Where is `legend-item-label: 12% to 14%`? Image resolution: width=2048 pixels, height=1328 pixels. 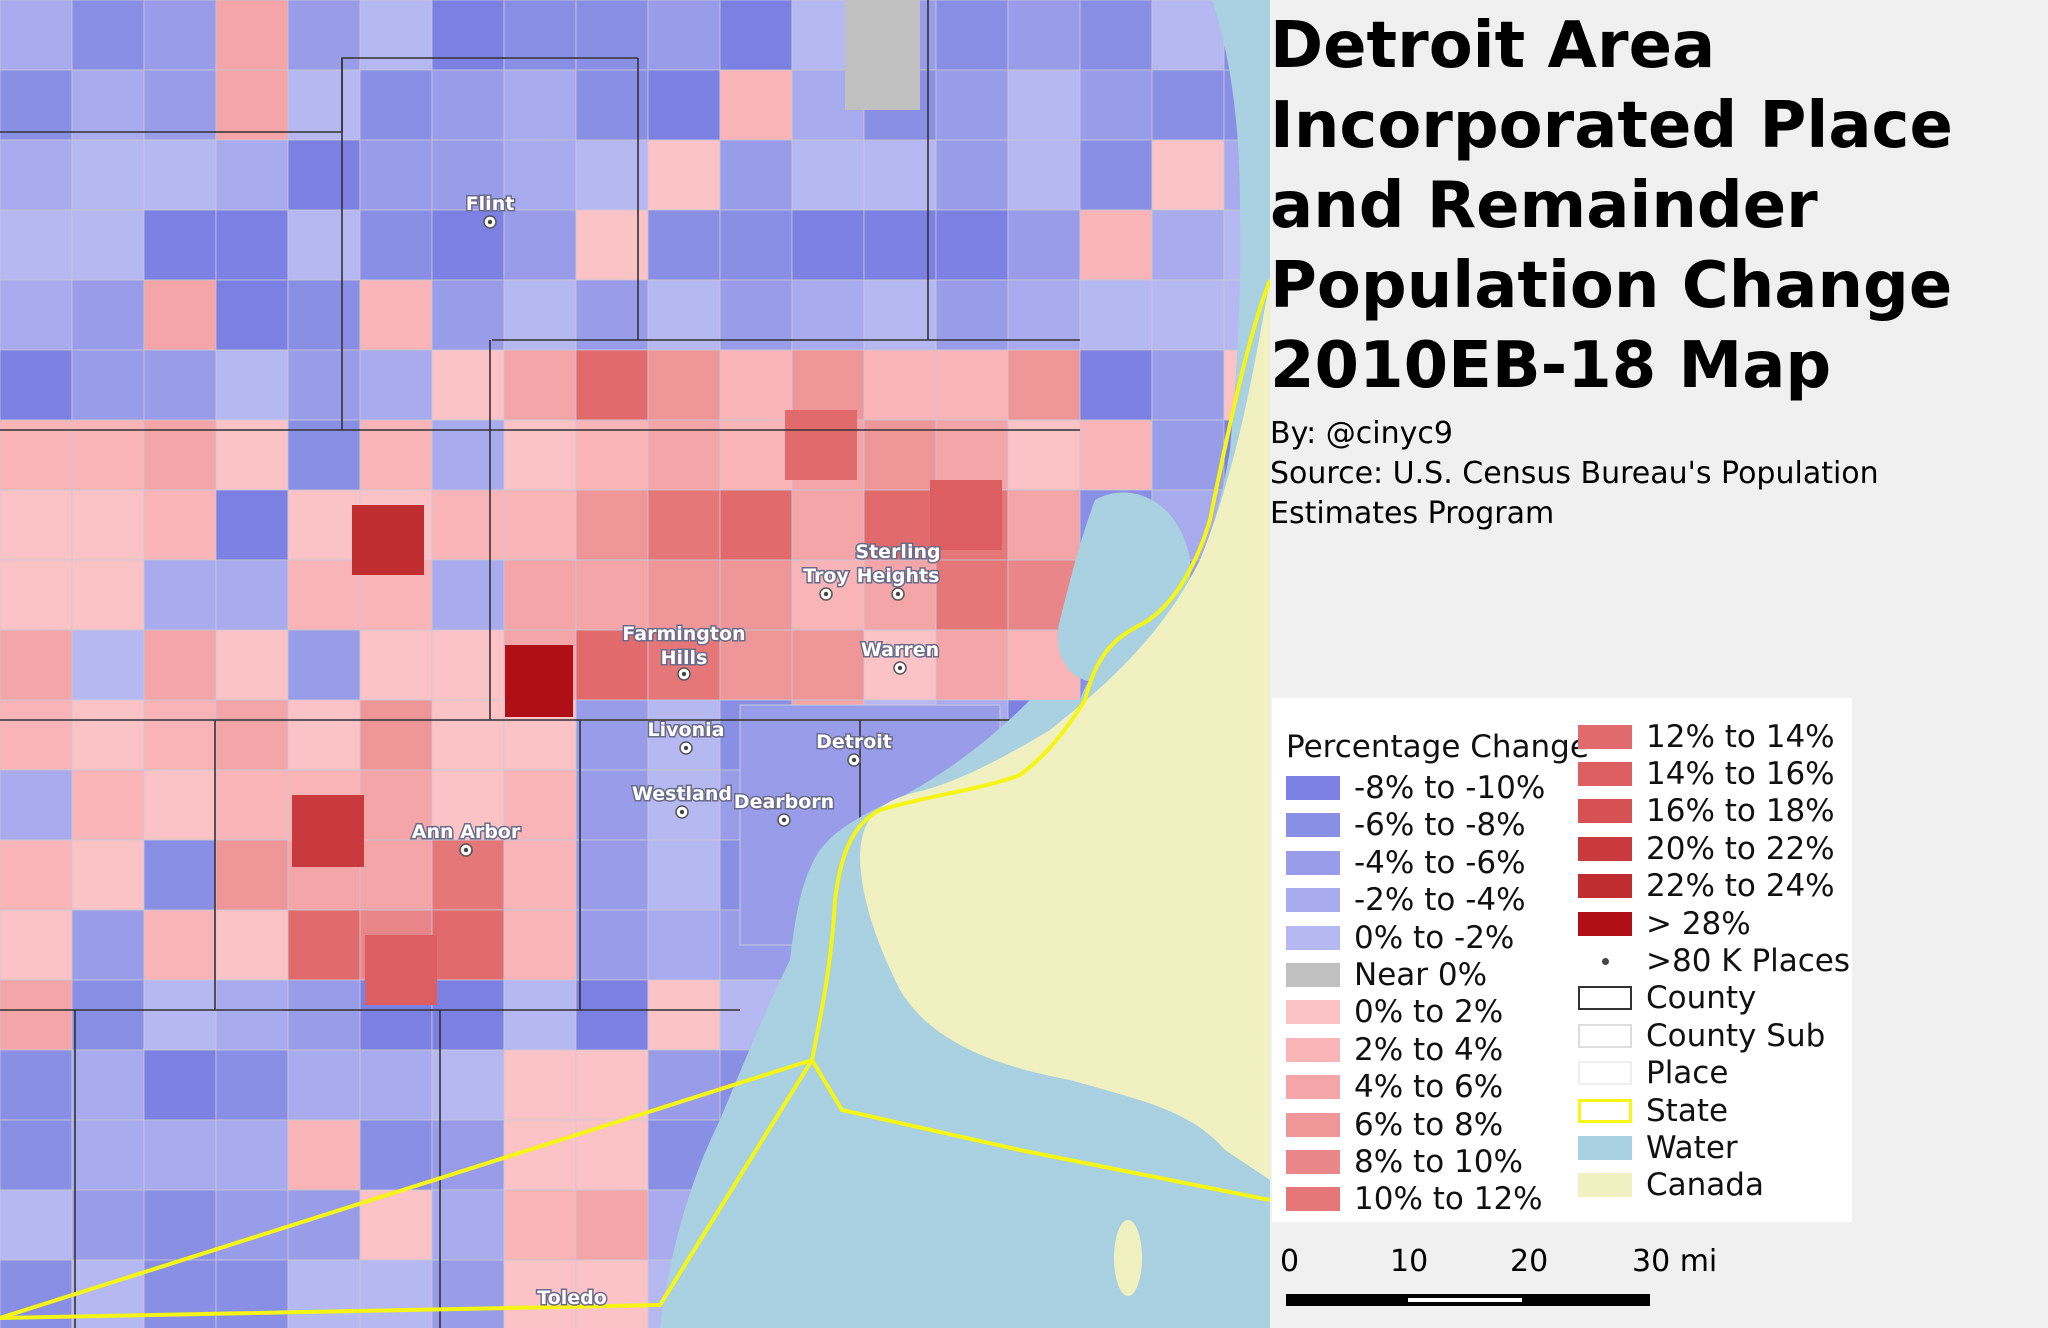
legend-item-label: 12% to 14% is located at coordinates (1740, 736).